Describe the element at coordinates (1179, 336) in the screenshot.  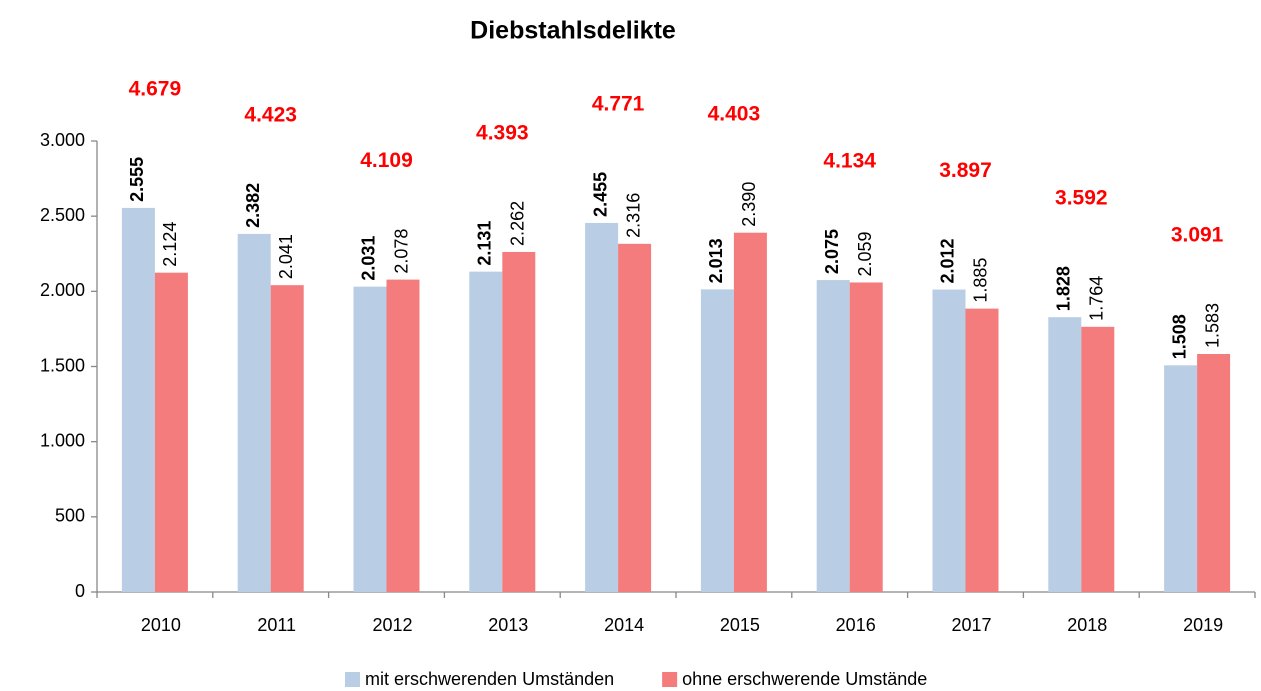
I see `value-label: 1.508` at that location.